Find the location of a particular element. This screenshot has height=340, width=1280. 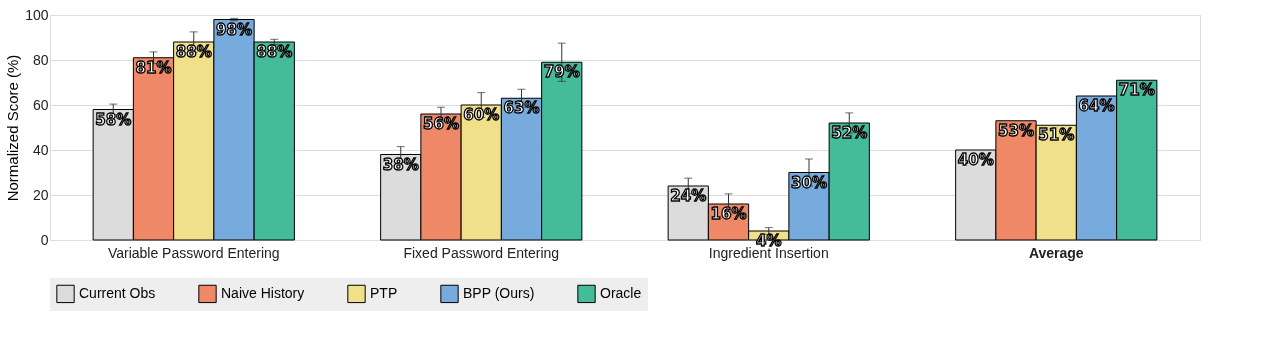

text: 38% is located at coordinates (400, 164).